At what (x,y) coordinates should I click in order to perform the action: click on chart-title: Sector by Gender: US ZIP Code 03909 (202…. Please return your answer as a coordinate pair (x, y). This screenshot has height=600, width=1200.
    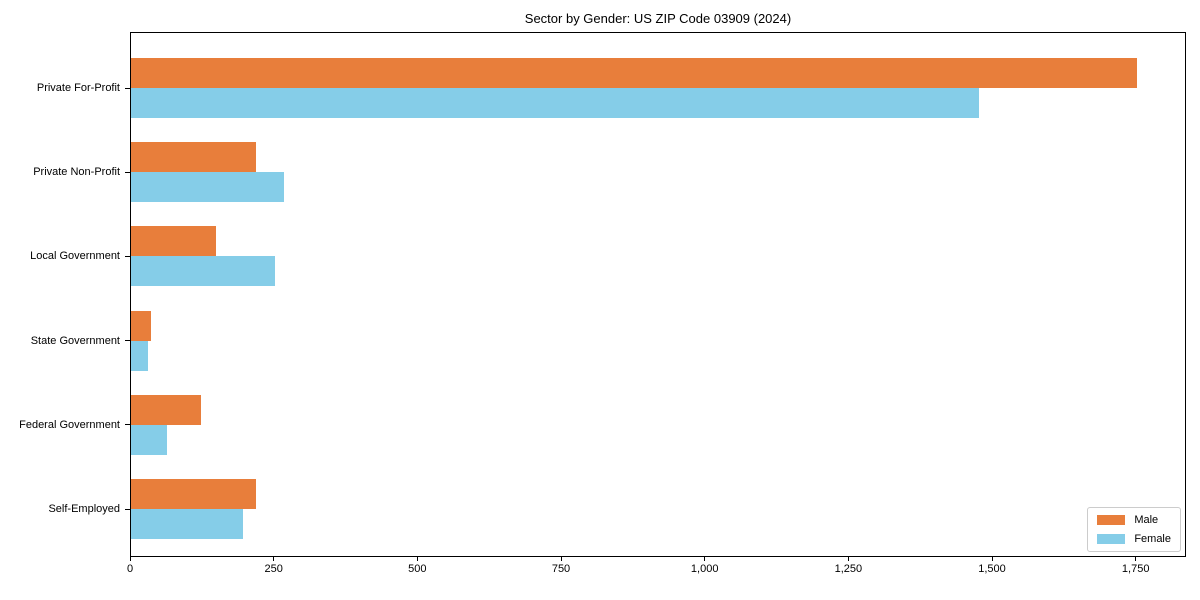
    Looking at the image, I should click on (658, 18).